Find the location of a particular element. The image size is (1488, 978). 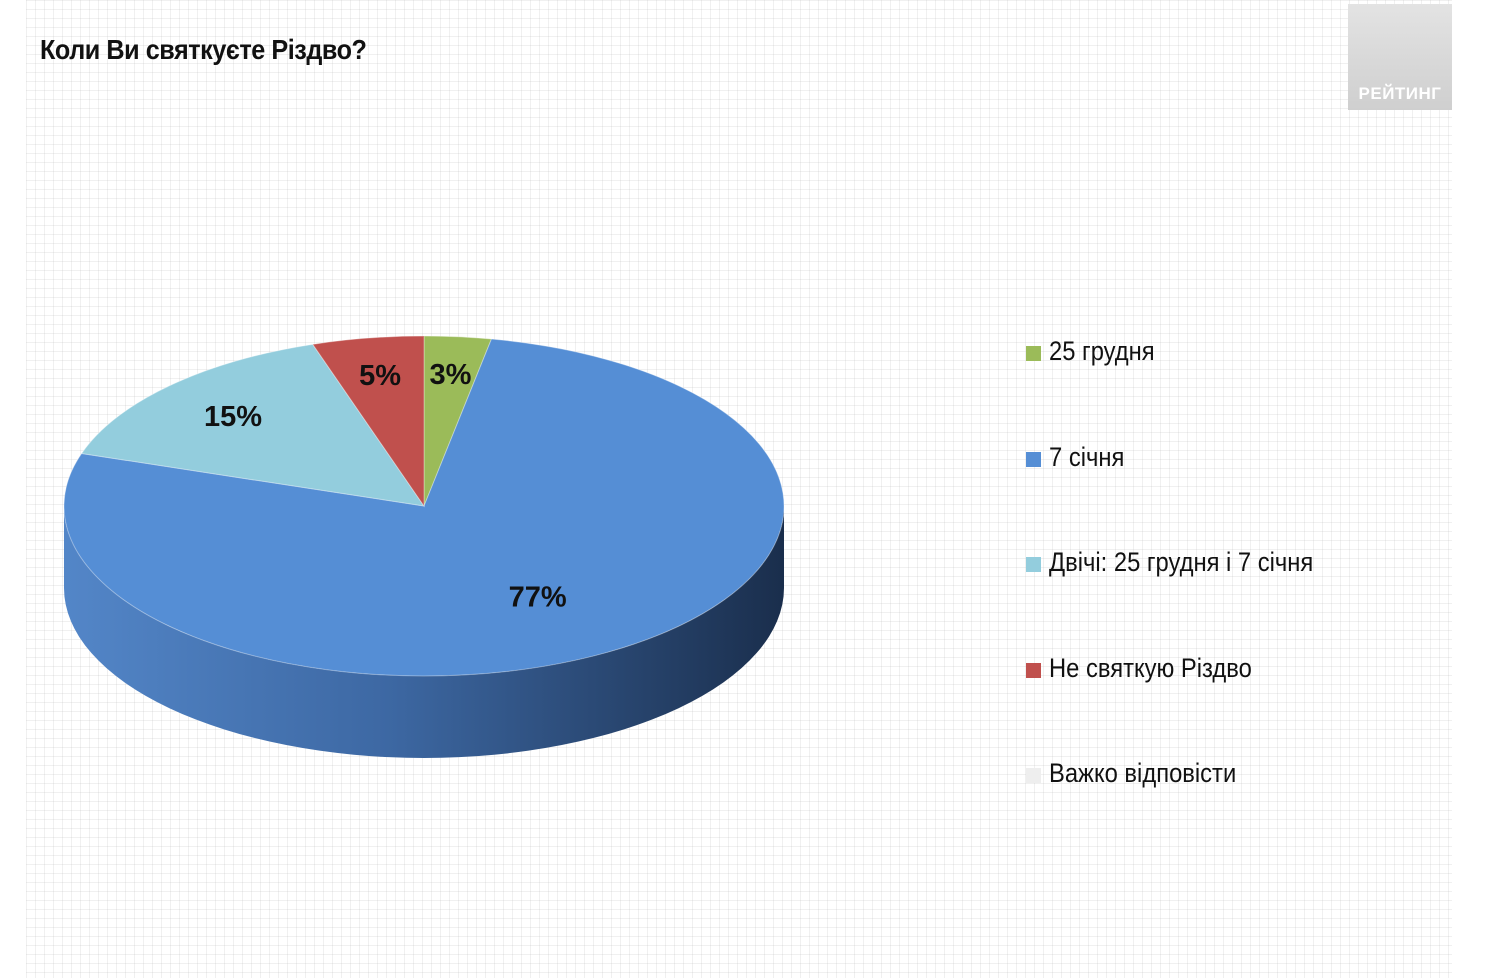

pie-sides is located at coordinates (424, 632).